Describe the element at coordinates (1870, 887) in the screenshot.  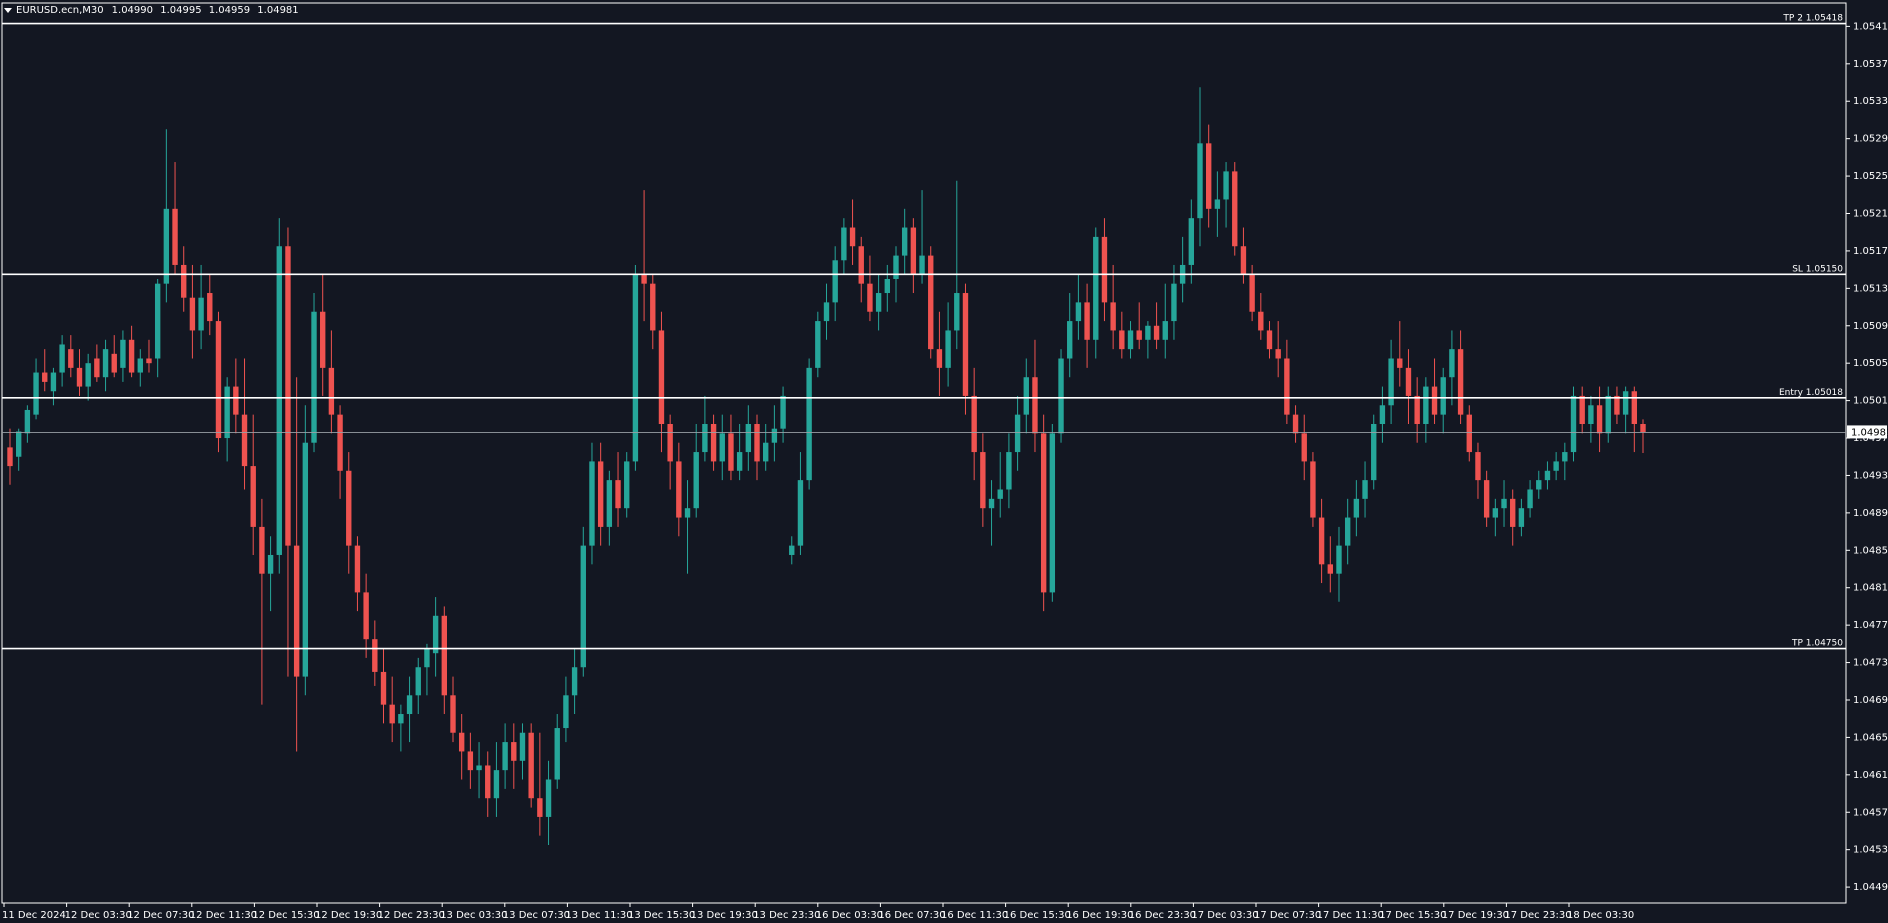
I see `y-tick-label: 1.04495` at that location.